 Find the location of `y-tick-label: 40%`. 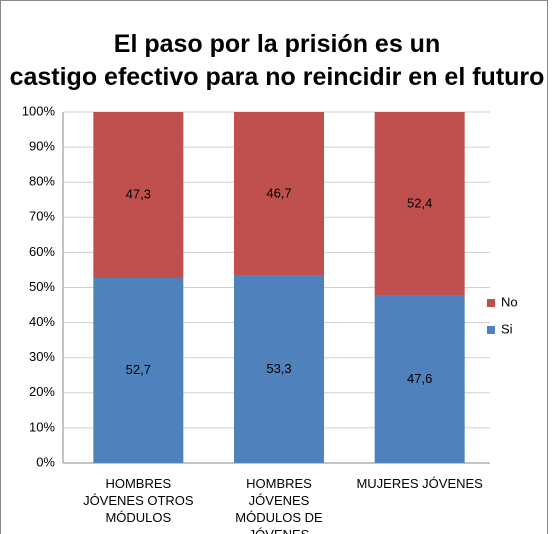

y-tick-label: 40% is located at coordinates (42, 321).